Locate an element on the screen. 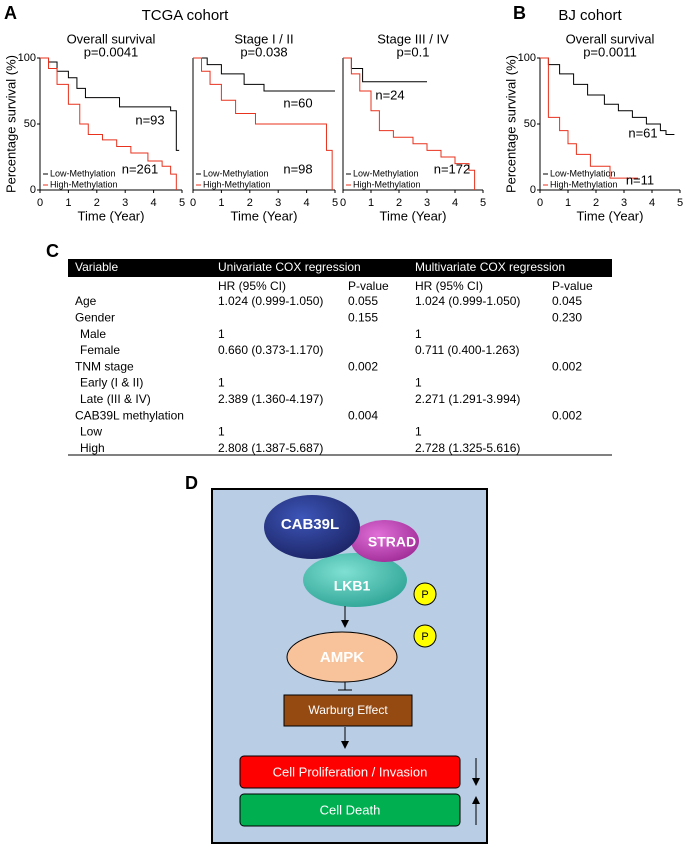 The height and width of the screenshot is (847, 685). annotation: n=11 is located at coordinates (640, 179).